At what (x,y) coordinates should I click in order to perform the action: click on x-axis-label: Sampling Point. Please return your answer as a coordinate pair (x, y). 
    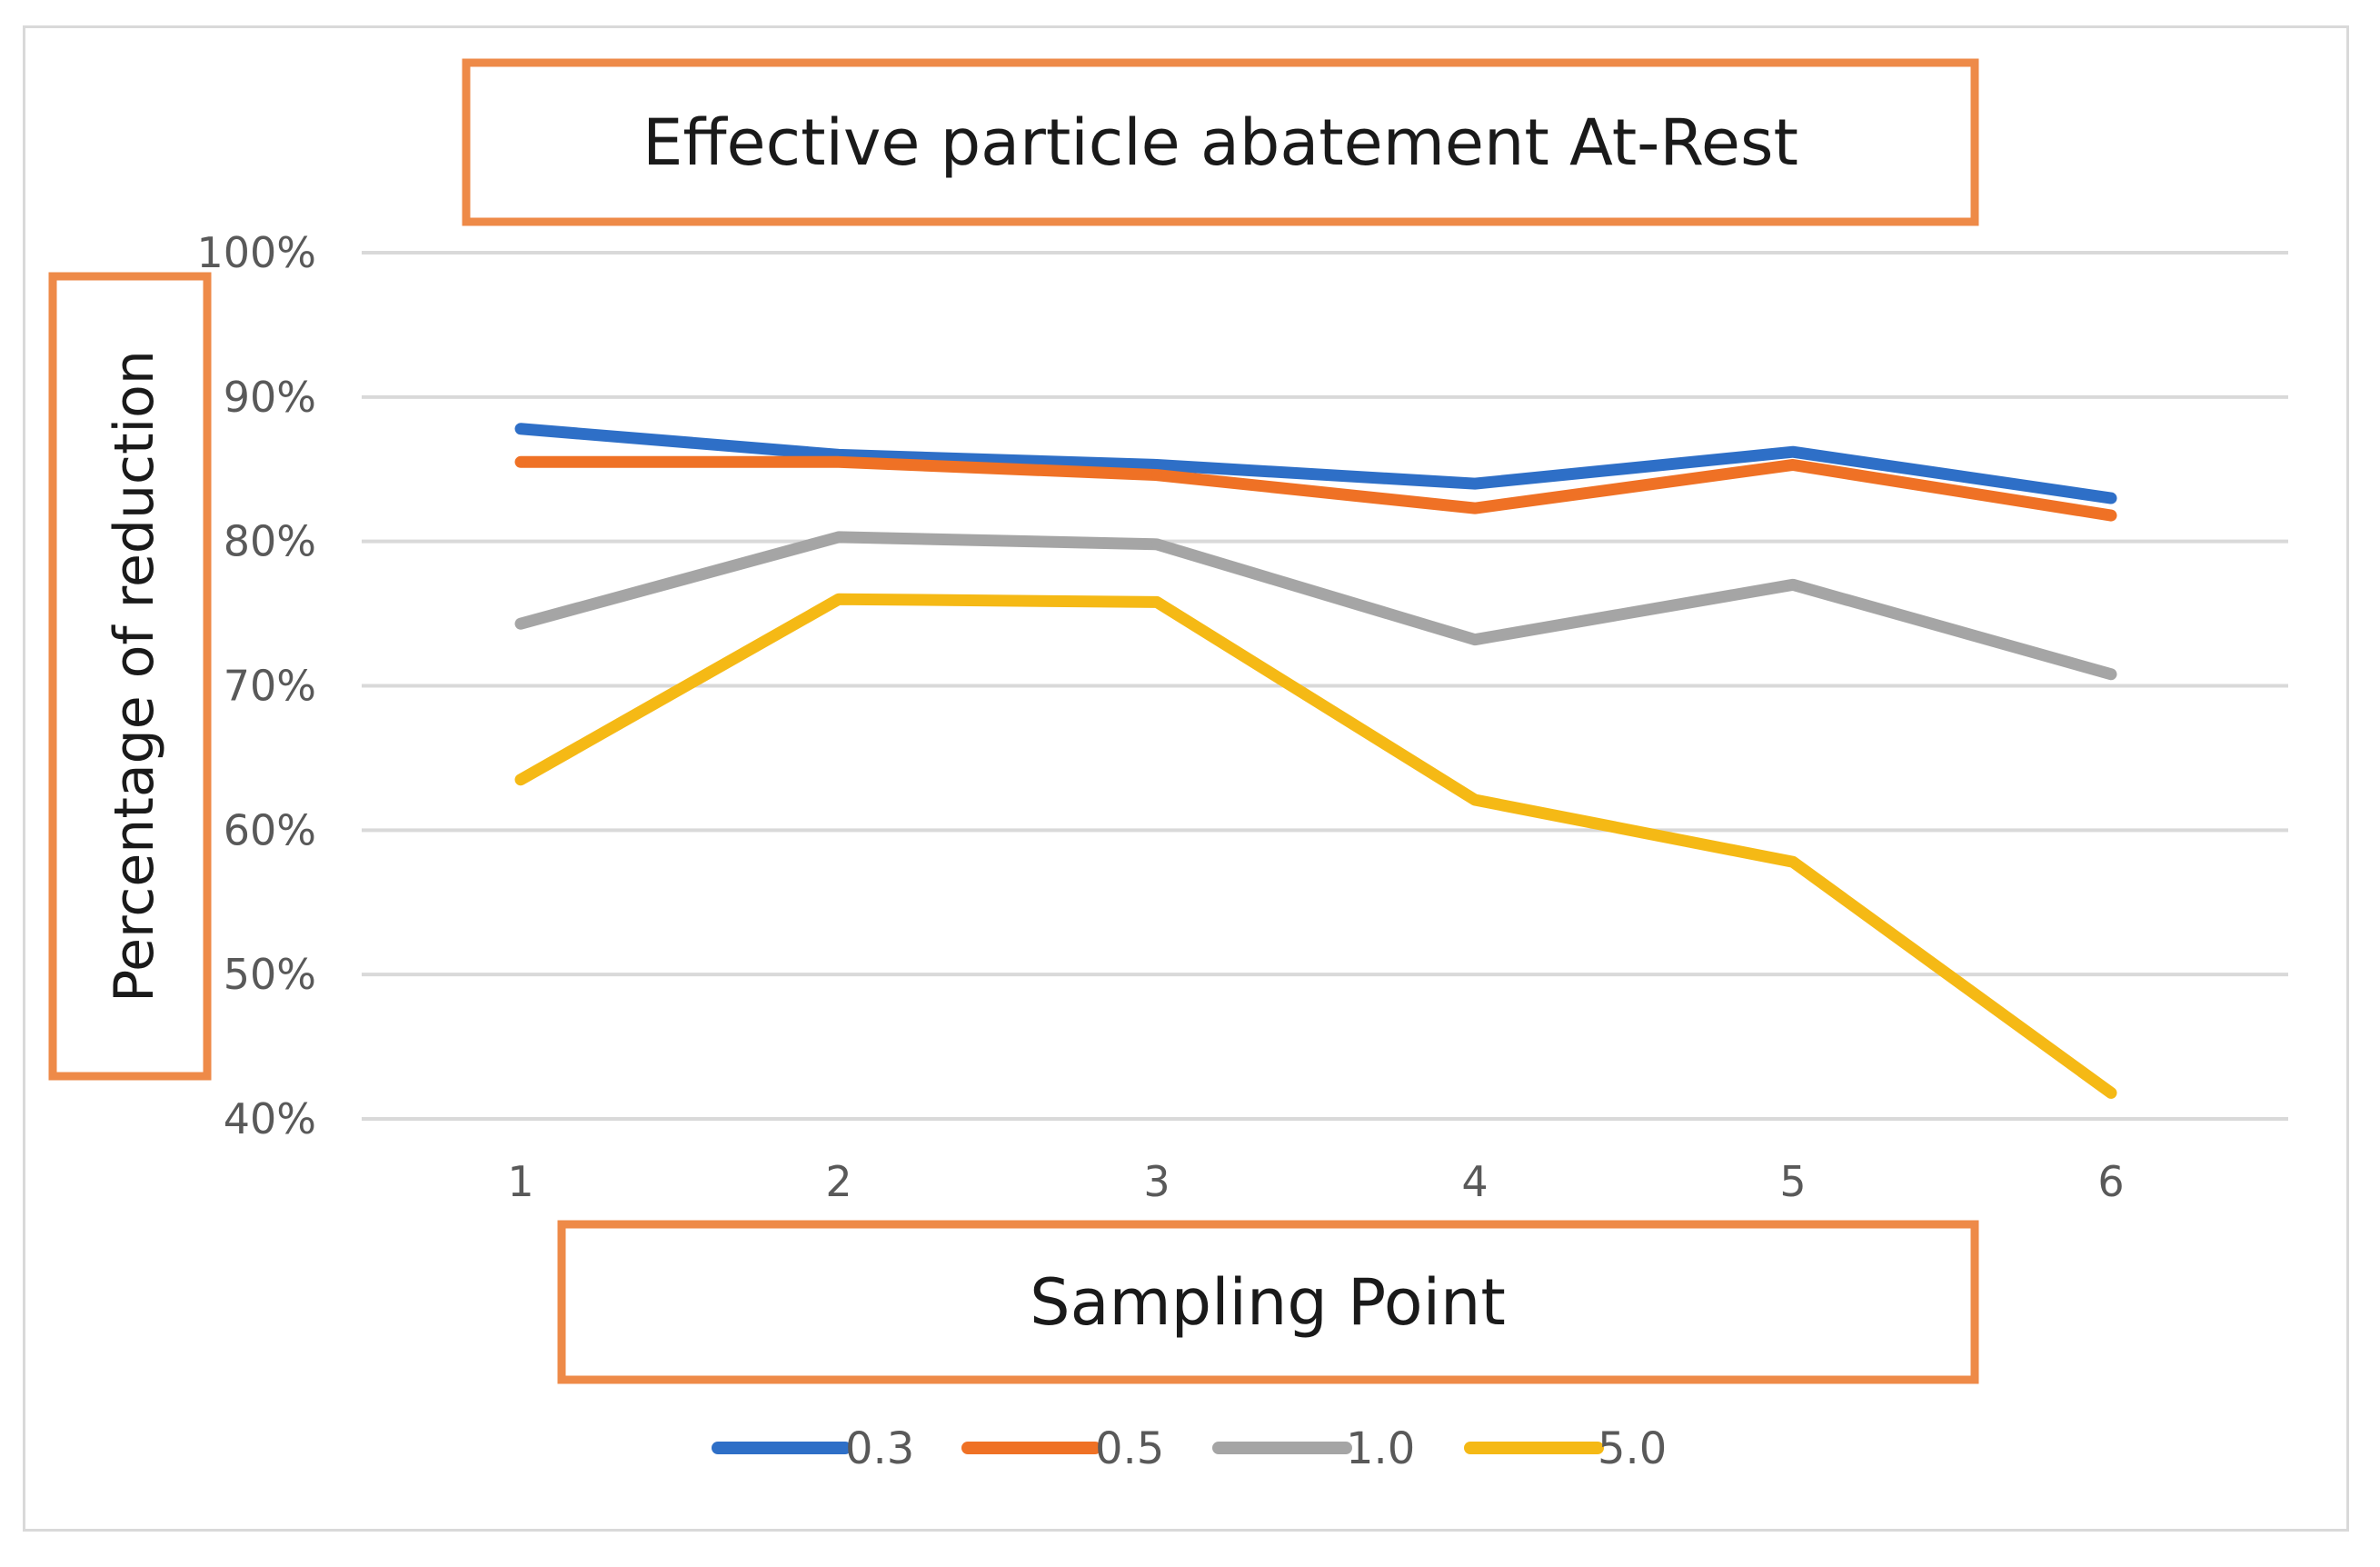
    Looking at the image, I should click on (1268, 1303).